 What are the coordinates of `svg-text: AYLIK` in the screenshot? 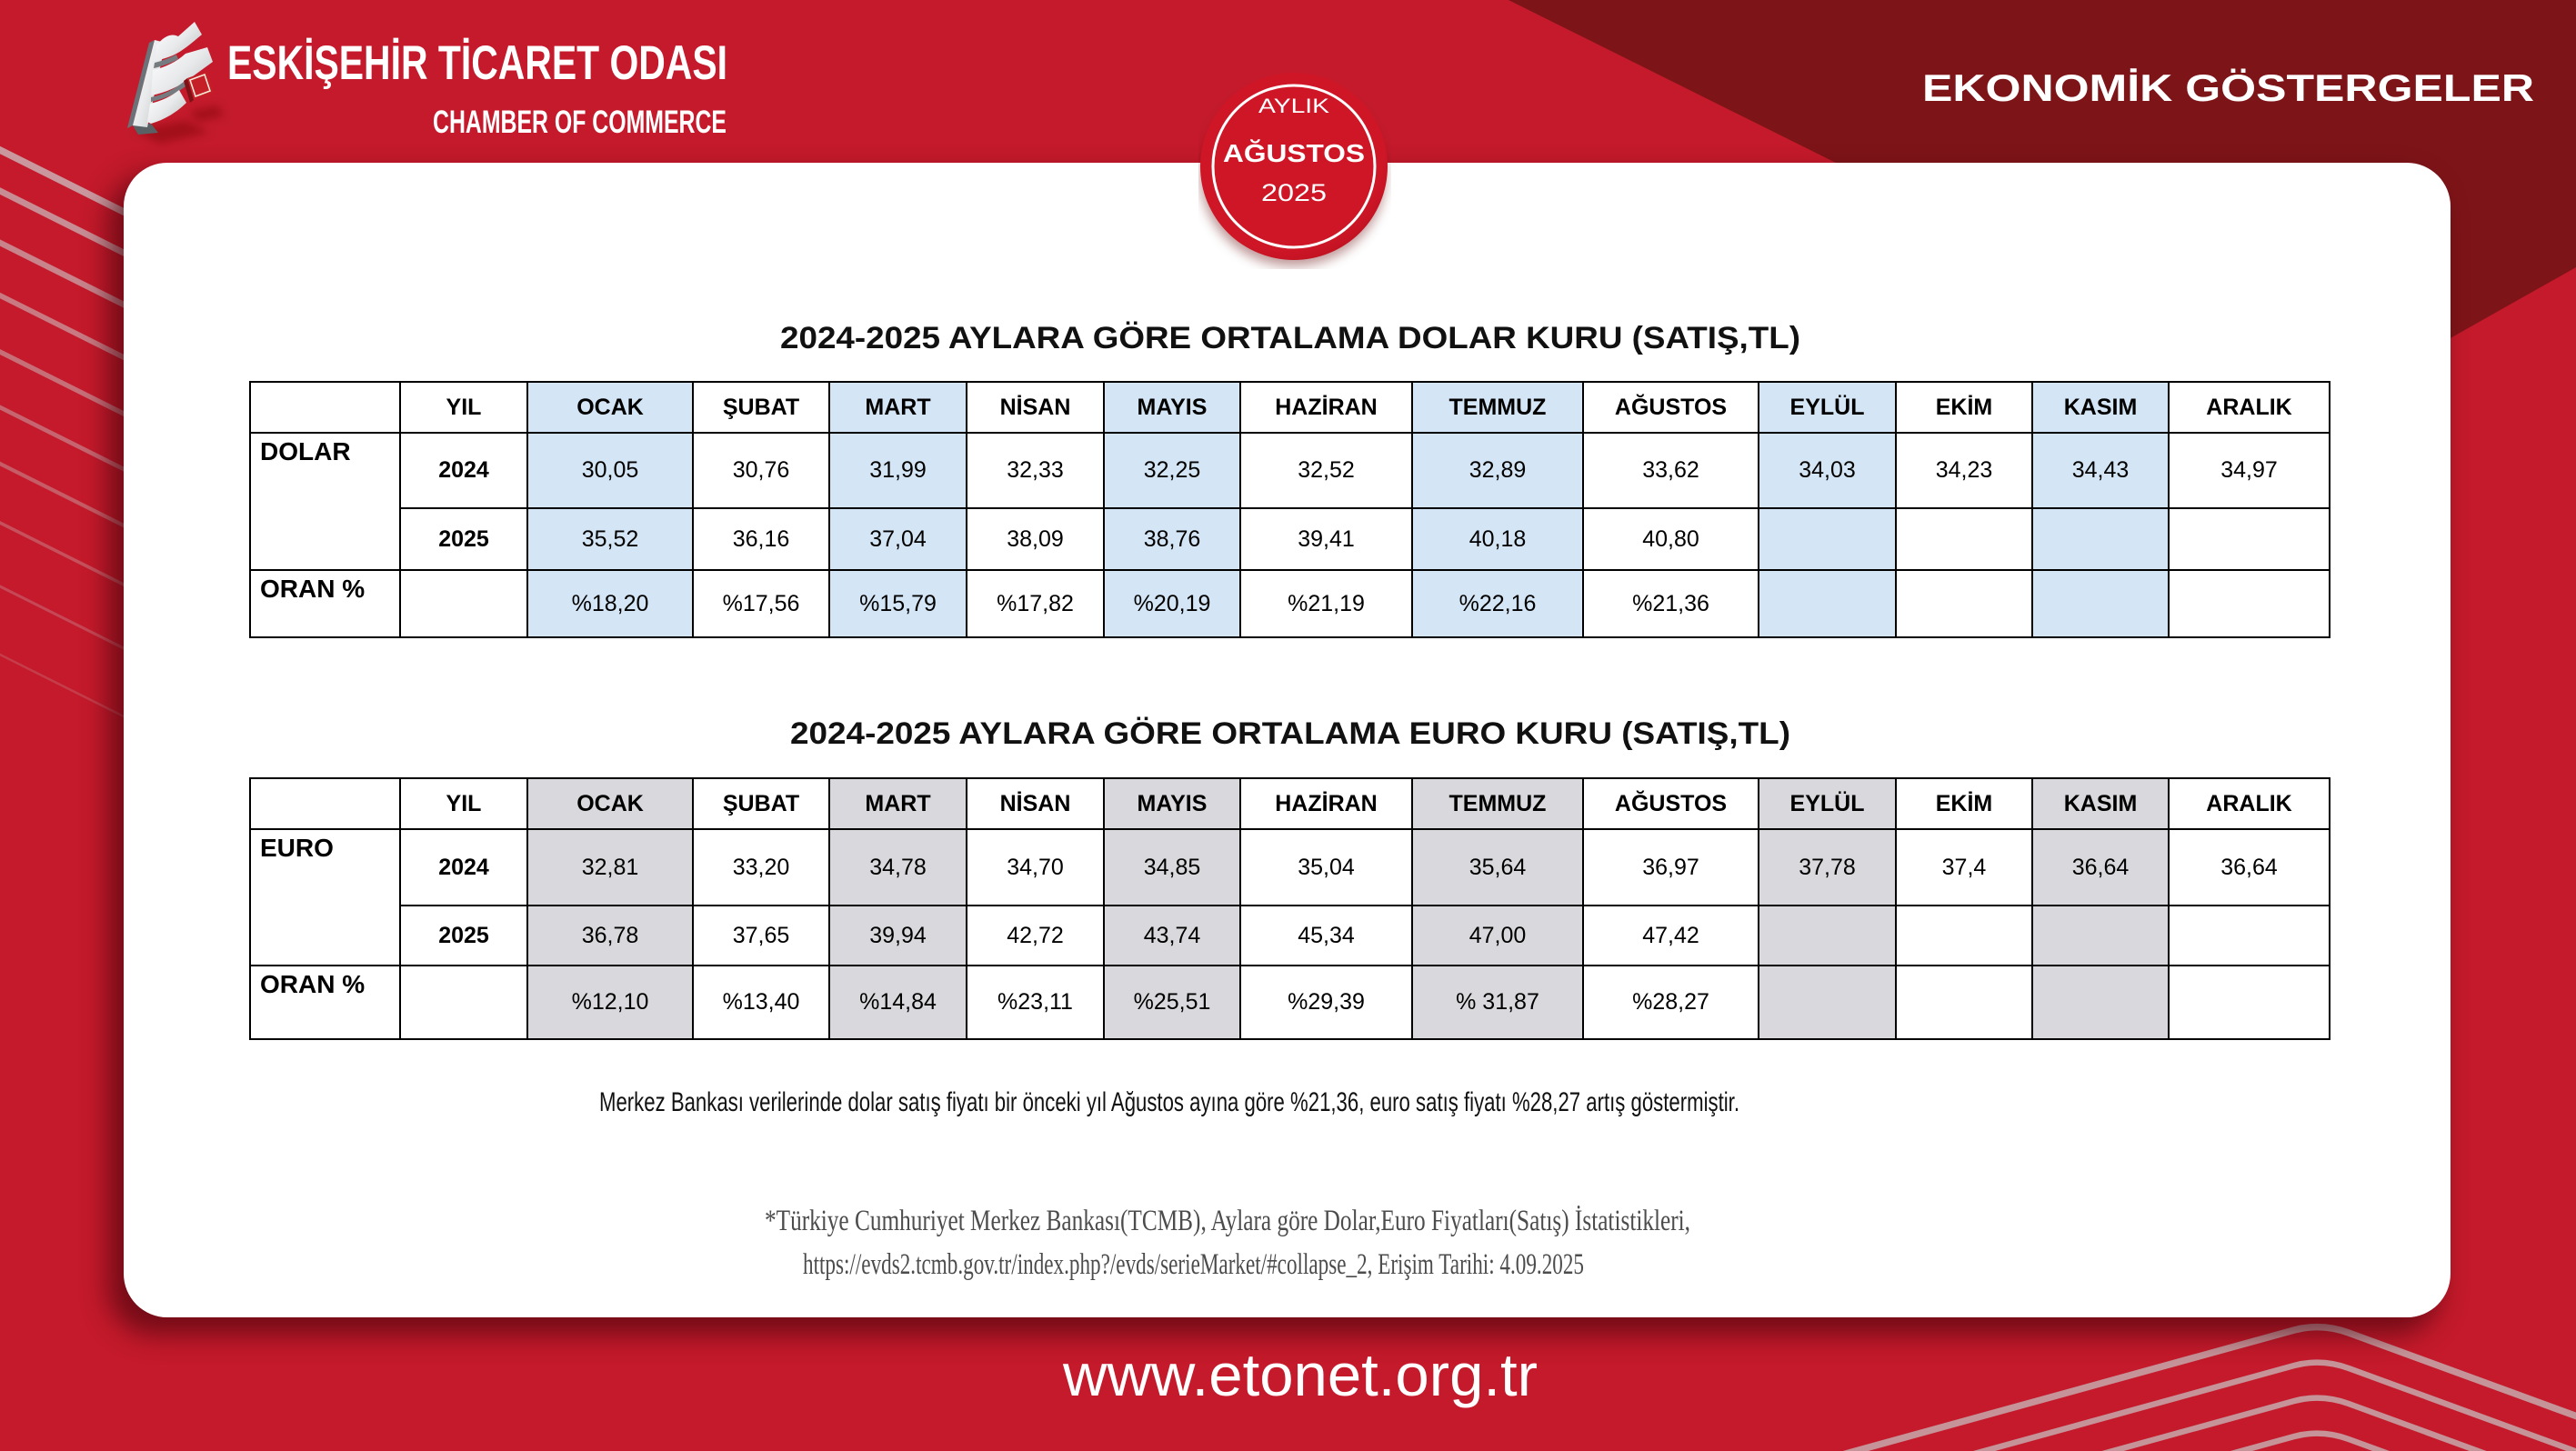 It's located at (1293, 106).